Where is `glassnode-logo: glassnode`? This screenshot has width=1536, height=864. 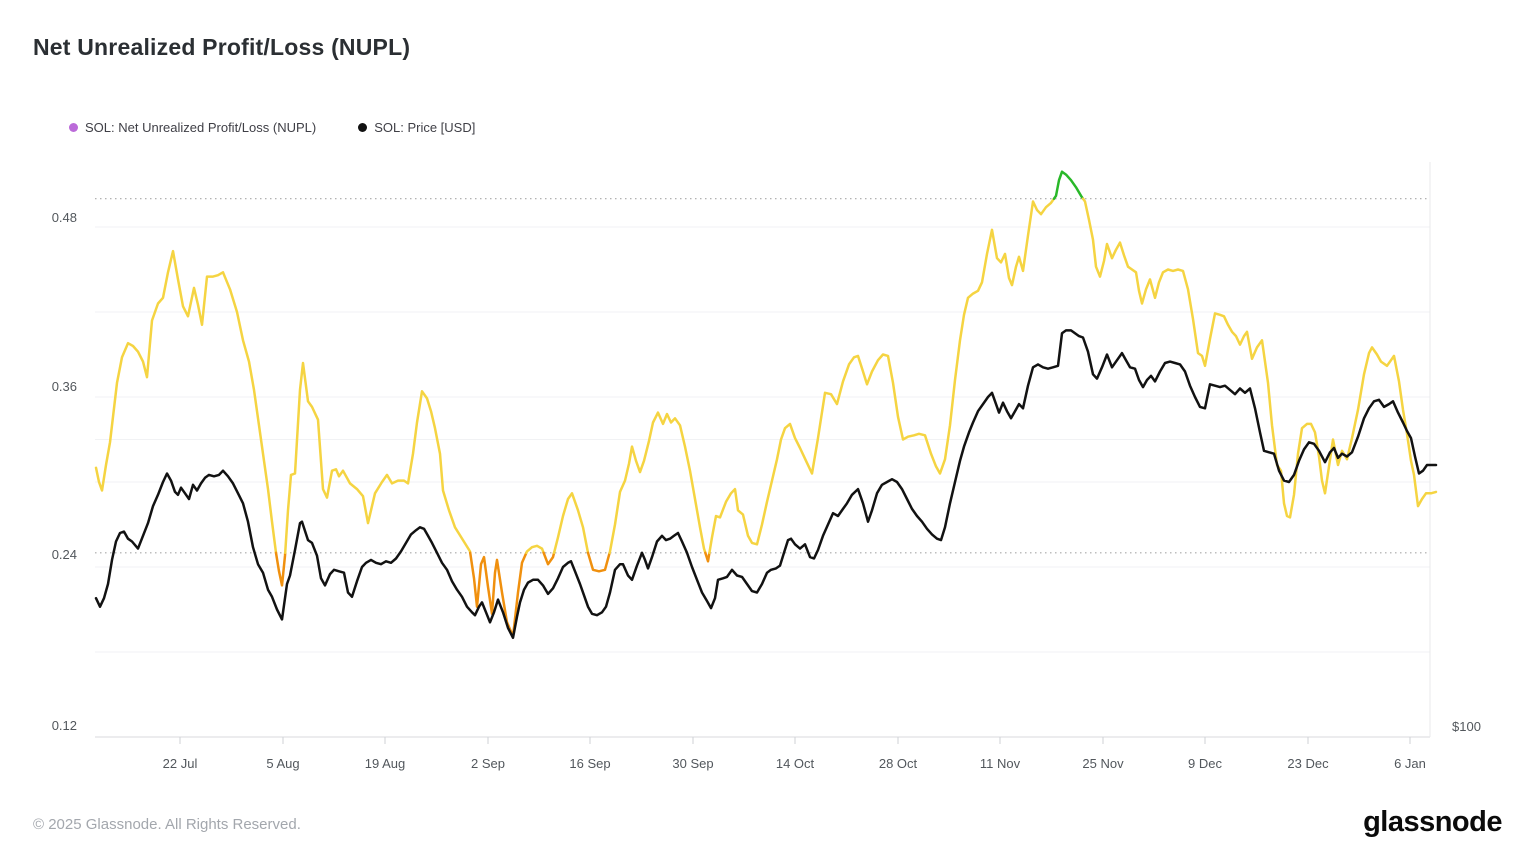 glassnode-logo: glassnode is located at coordinates (1432, 822).